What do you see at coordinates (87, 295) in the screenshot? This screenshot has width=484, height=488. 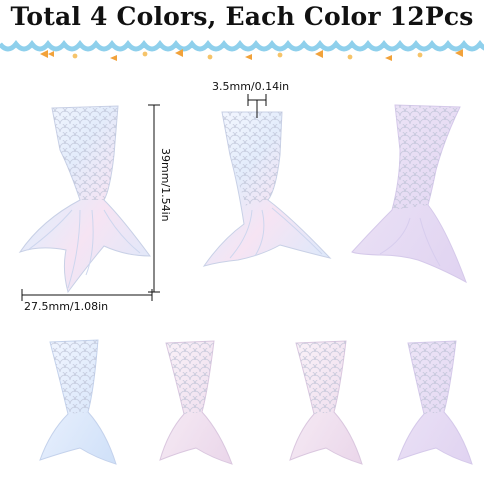 I see `width-dimension` at bounding box center [87, 295].